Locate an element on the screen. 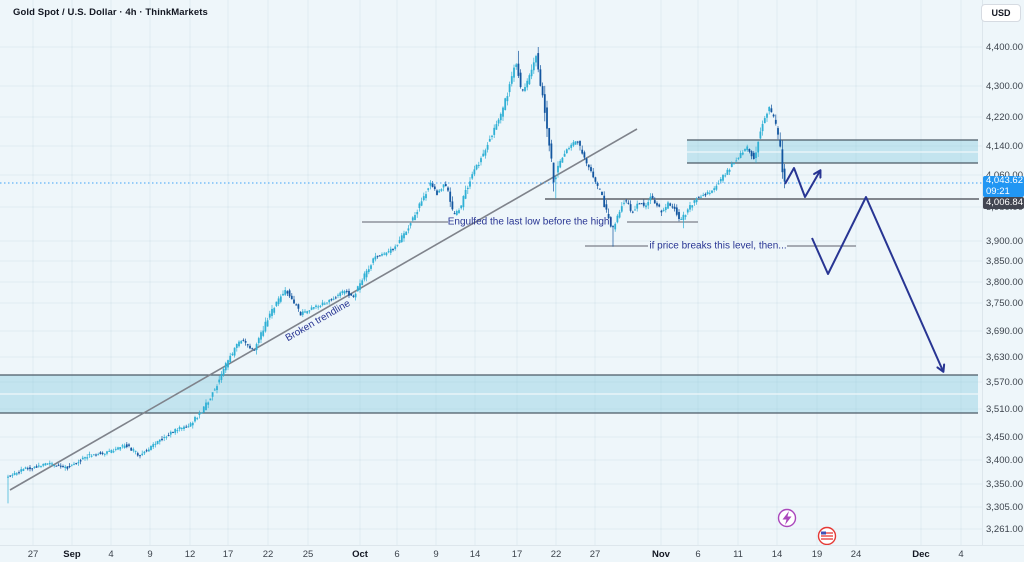 This screenshot has height=562, width=1024. last-price-value: 4,043.62 is located at coordinates (1004, 180).